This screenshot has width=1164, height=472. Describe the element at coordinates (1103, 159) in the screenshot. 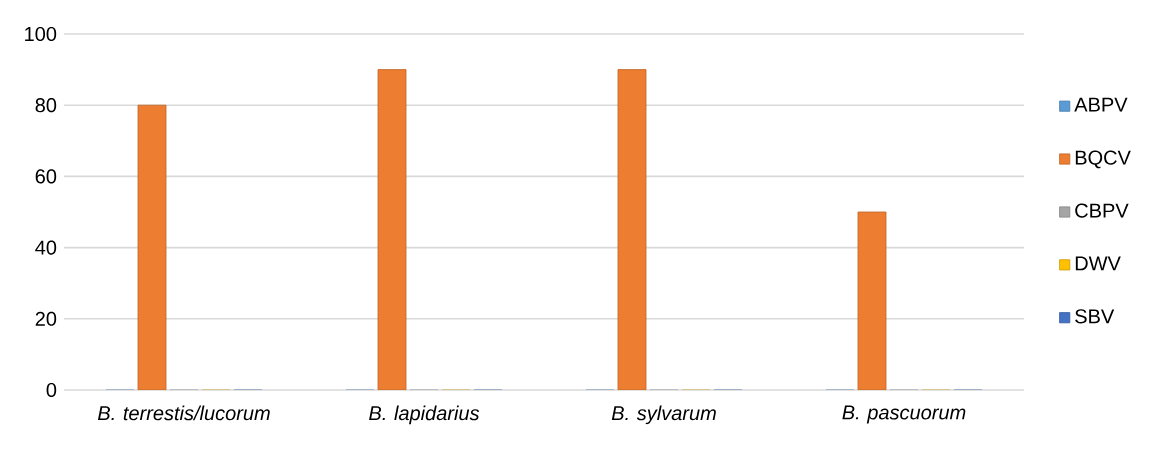

I see `legend-label: BQCV` at that location.